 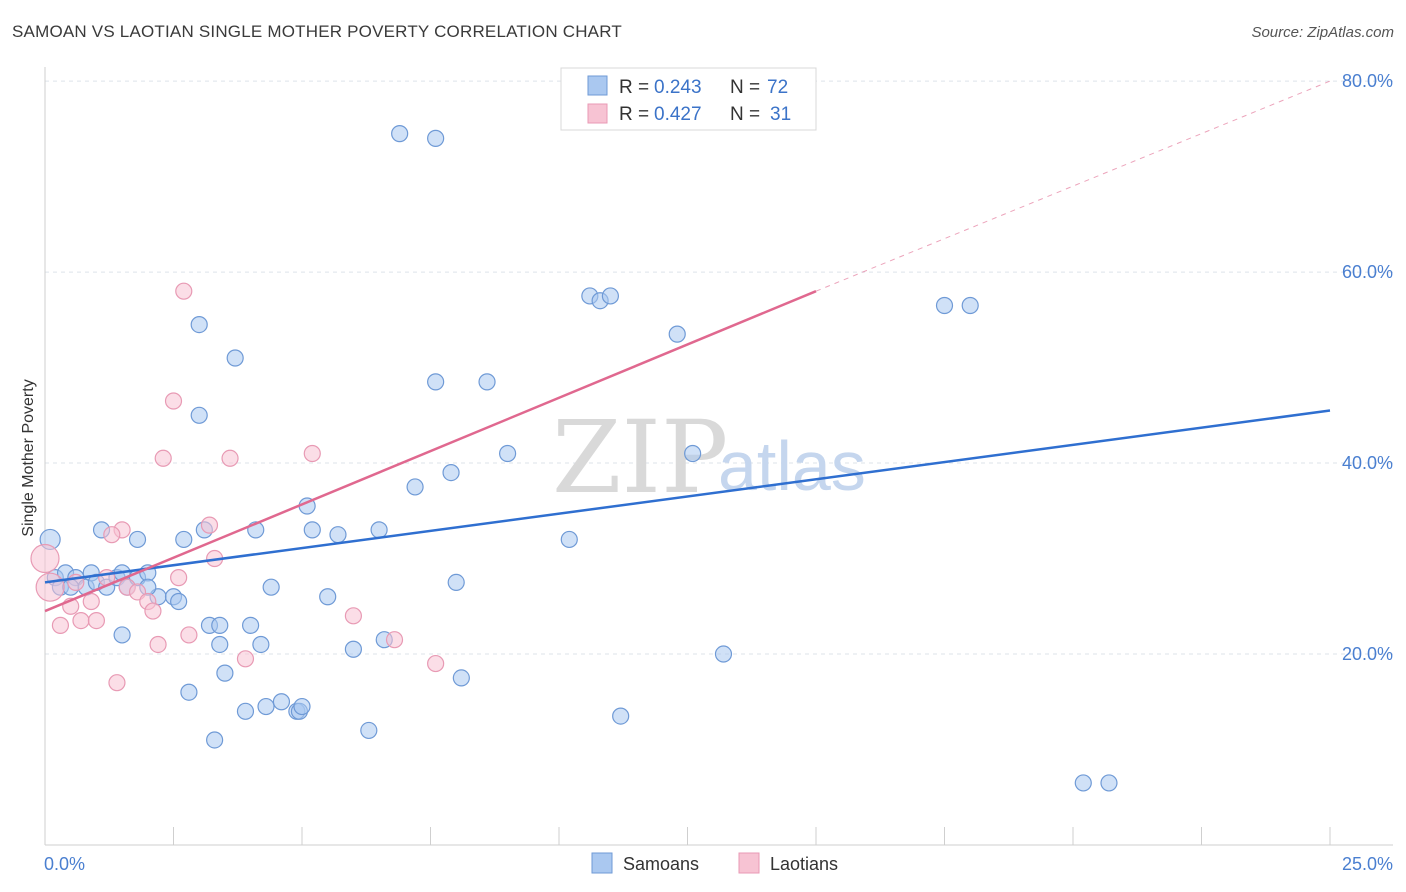 What do you see at coordinates (678, 114) in the screenshot?
I see `legend-laotian-r-value: 0.427` at bounding box center [678, 114].